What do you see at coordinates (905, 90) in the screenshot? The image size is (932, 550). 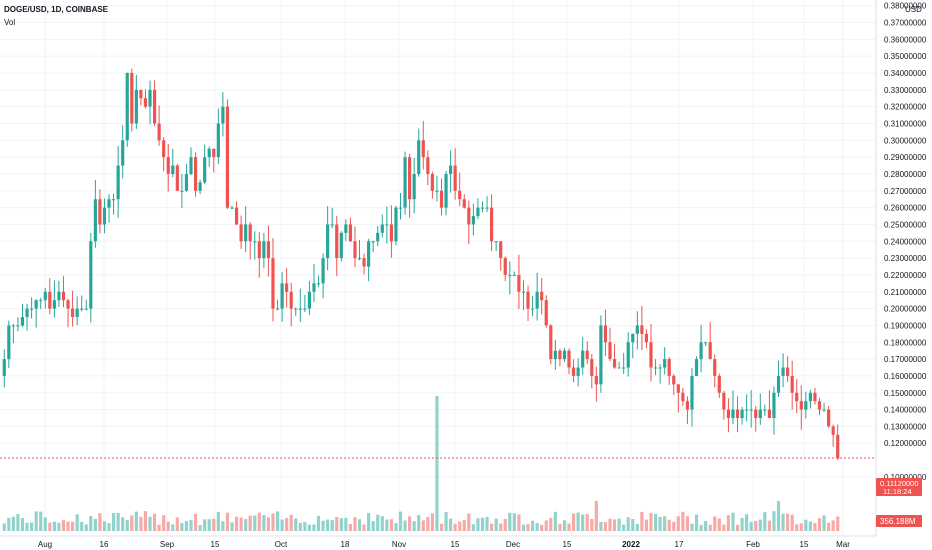 I see `price-tick-label: 0.33000000` at bounding box center [905, 90].